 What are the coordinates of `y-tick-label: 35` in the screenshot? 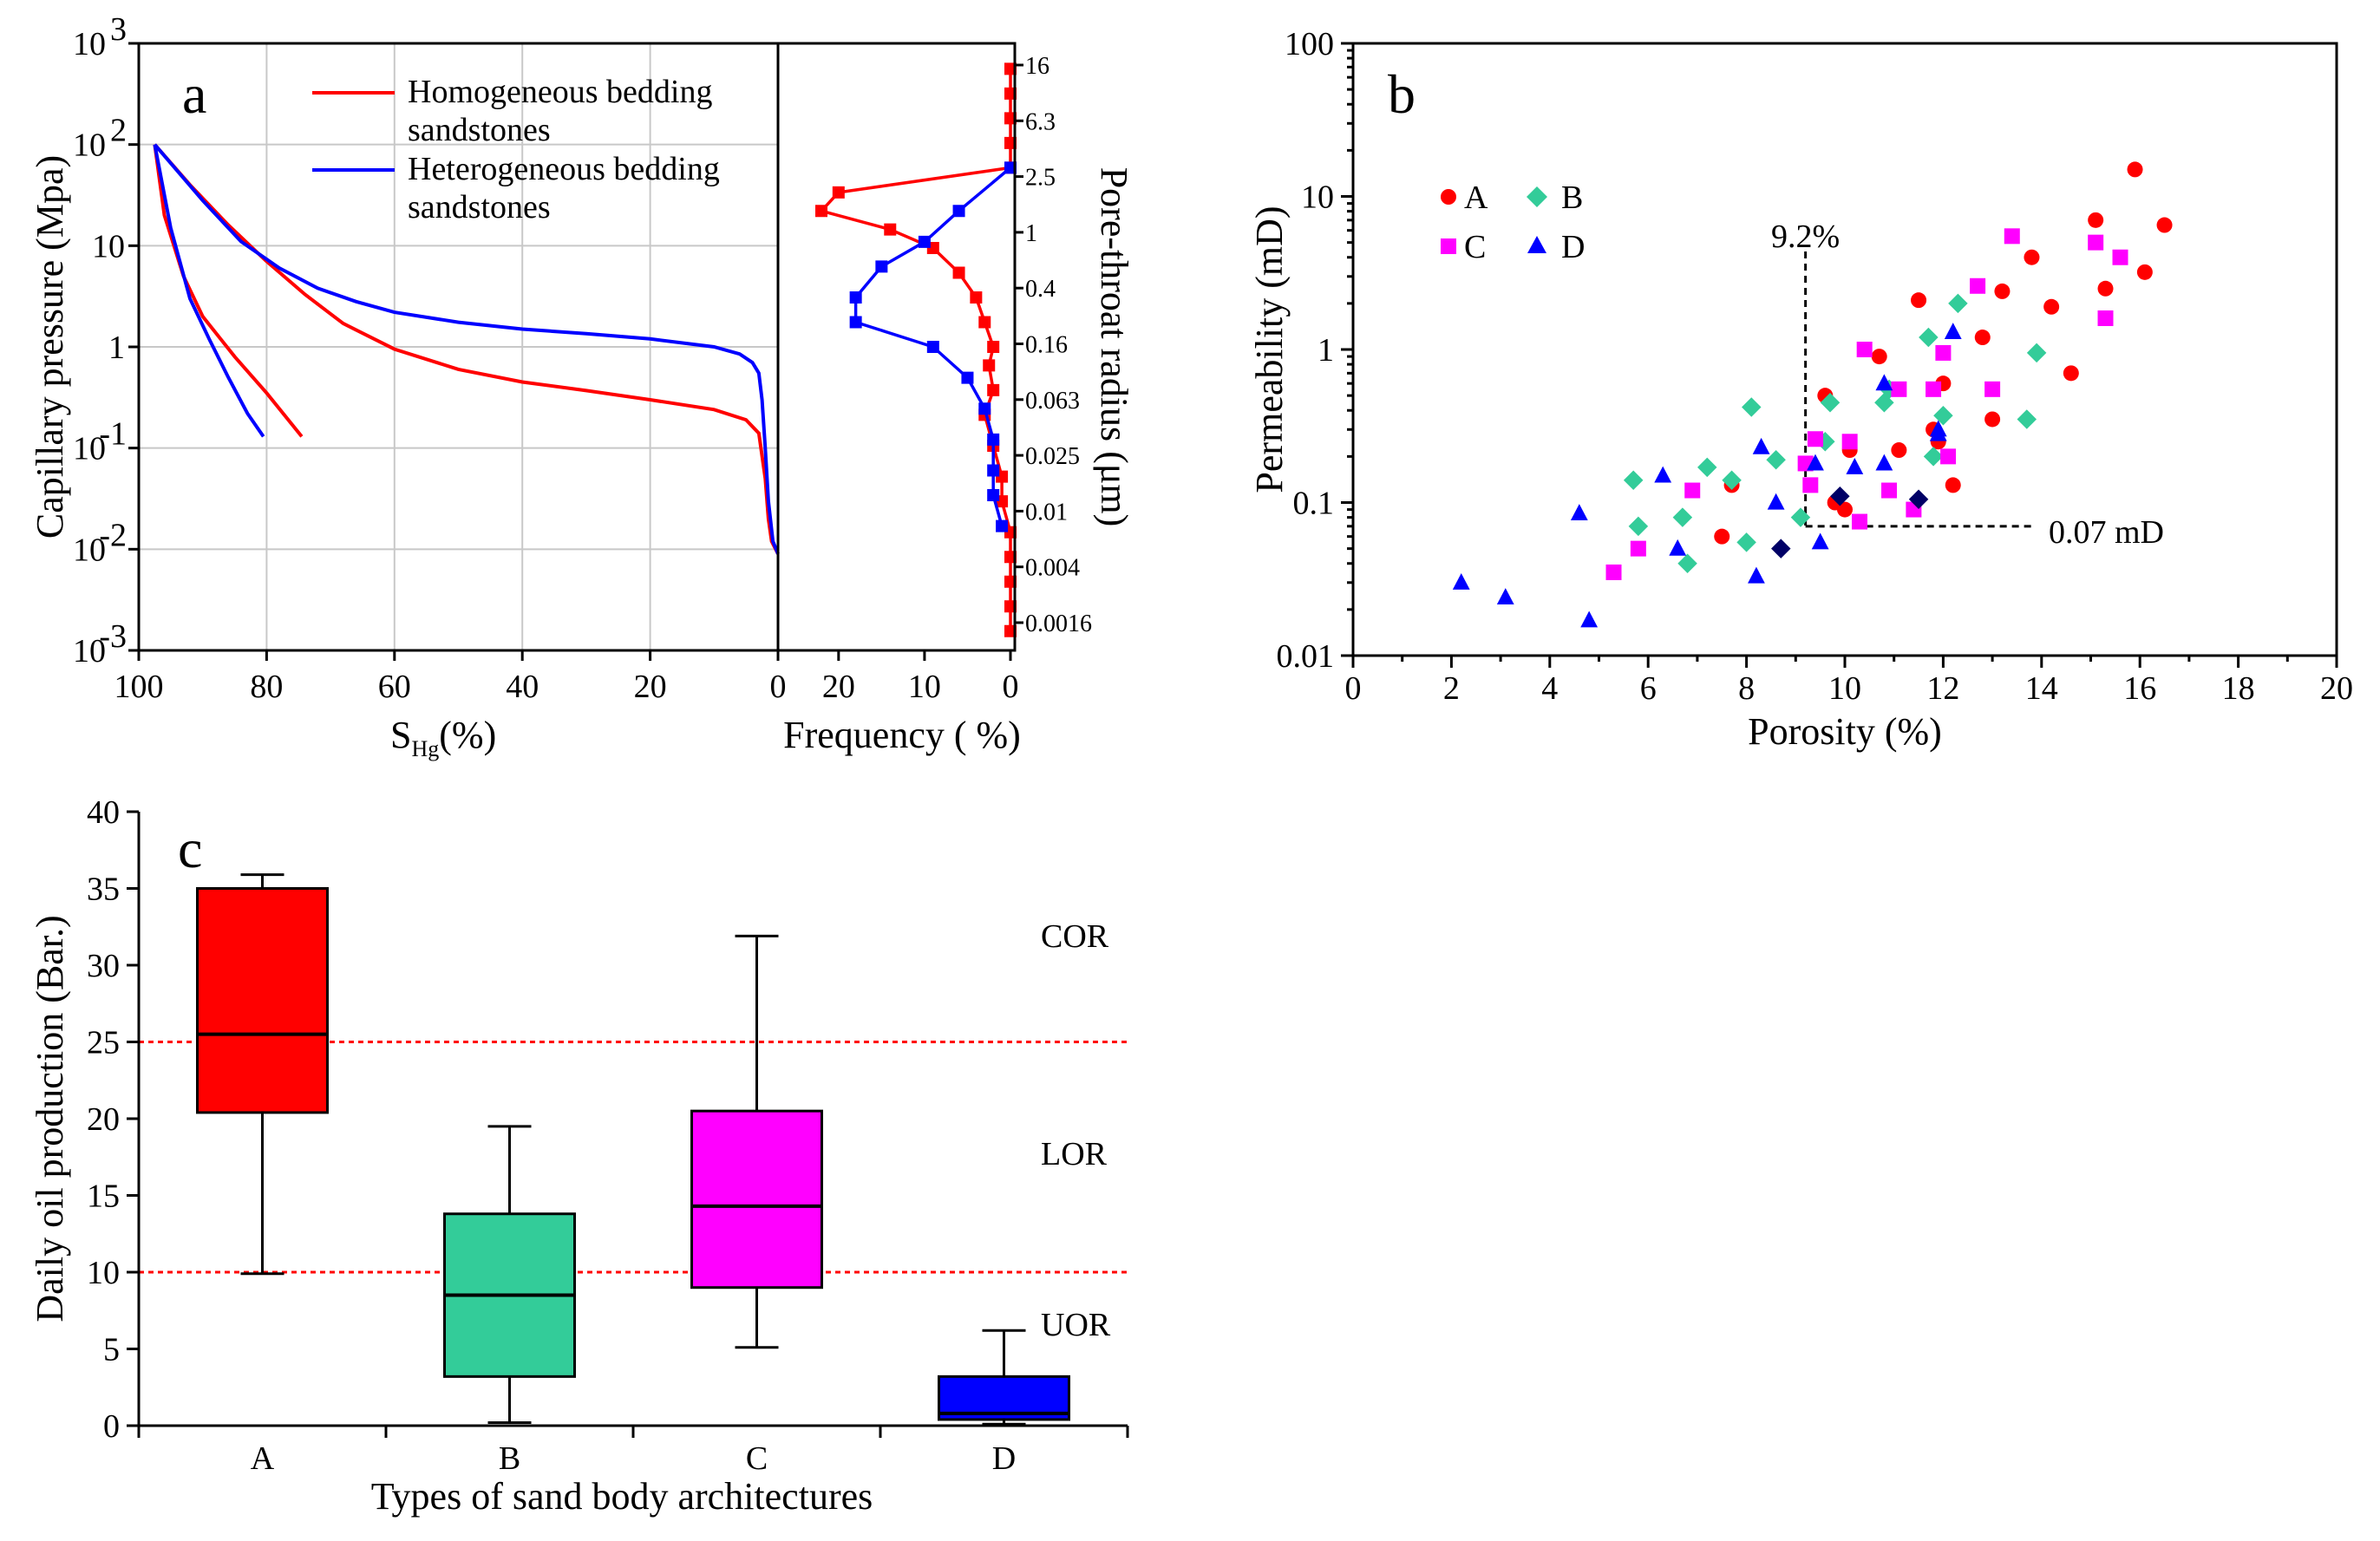 It's located at (103, 890).